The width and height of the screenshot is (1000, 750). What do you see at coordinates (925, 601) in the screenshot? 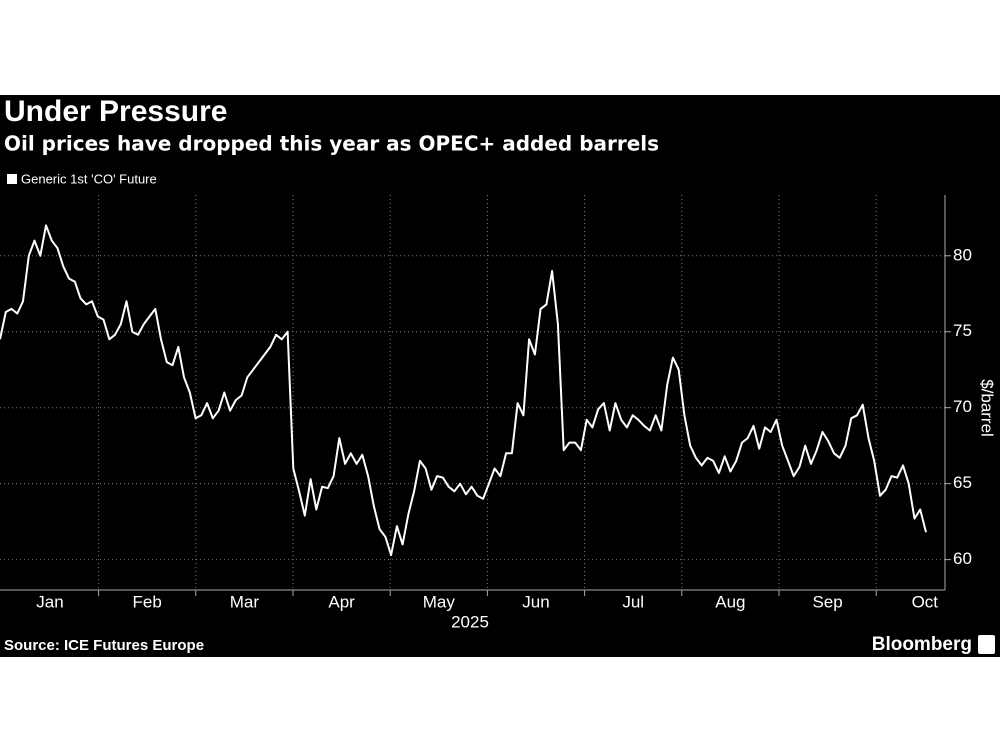
I see `x-tick-label: Oct` at bounding box center [925, 601].